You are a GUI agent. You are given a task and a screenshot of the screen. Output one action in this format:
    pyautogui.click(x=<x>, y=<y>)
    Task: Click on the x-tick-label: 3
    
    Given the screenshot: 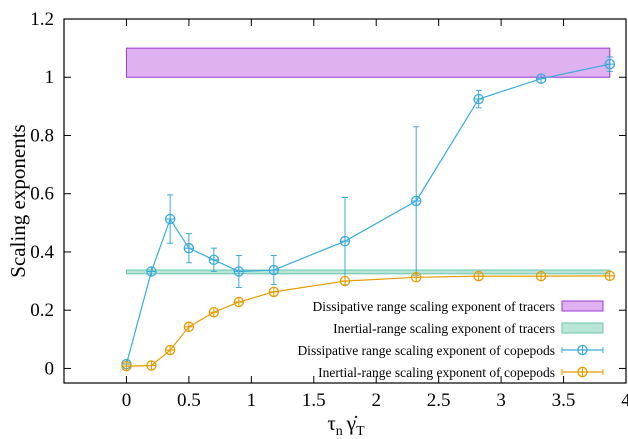 What is the action you would take?
    pyautogui.click(x=501, y=400)
    